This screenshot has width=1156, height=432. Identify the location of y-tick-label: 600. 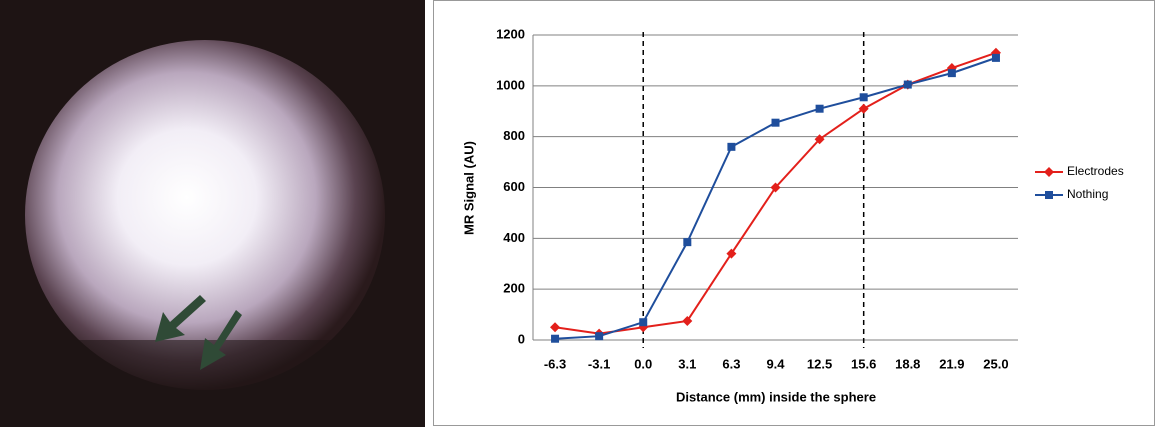
(514, 186).